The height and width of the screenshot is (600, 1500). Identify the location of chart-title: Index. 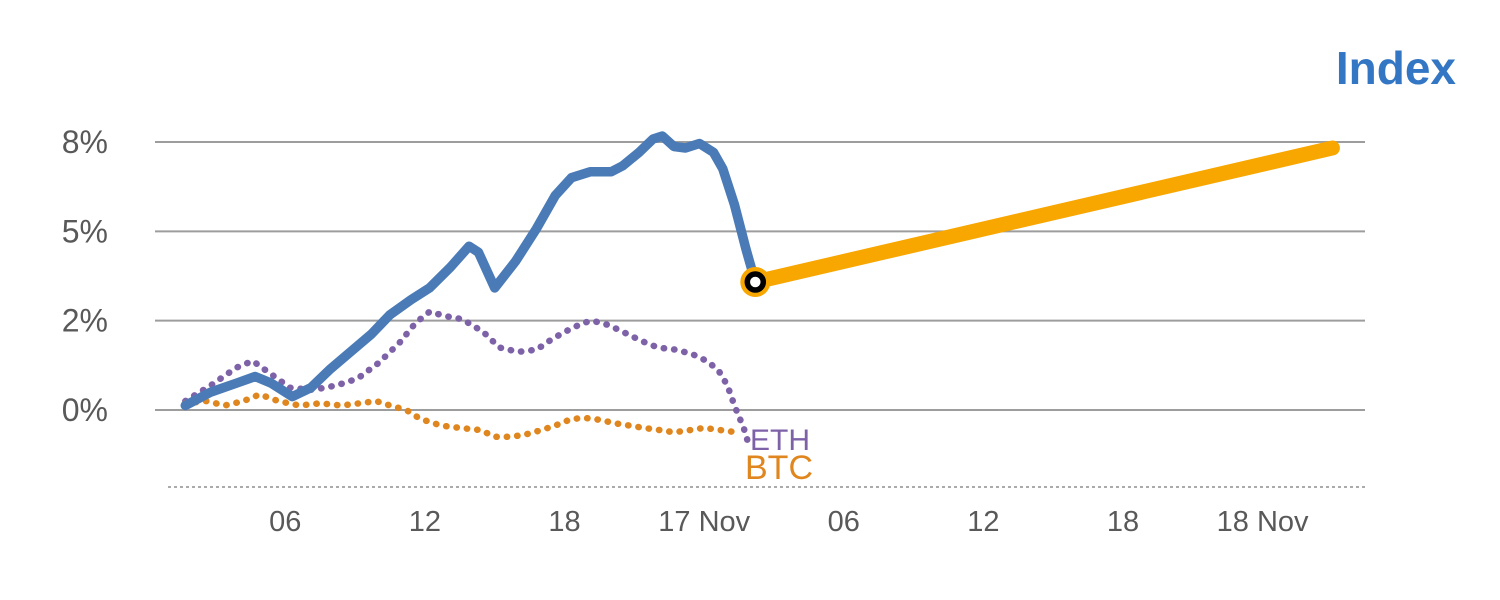
(1396, 68).